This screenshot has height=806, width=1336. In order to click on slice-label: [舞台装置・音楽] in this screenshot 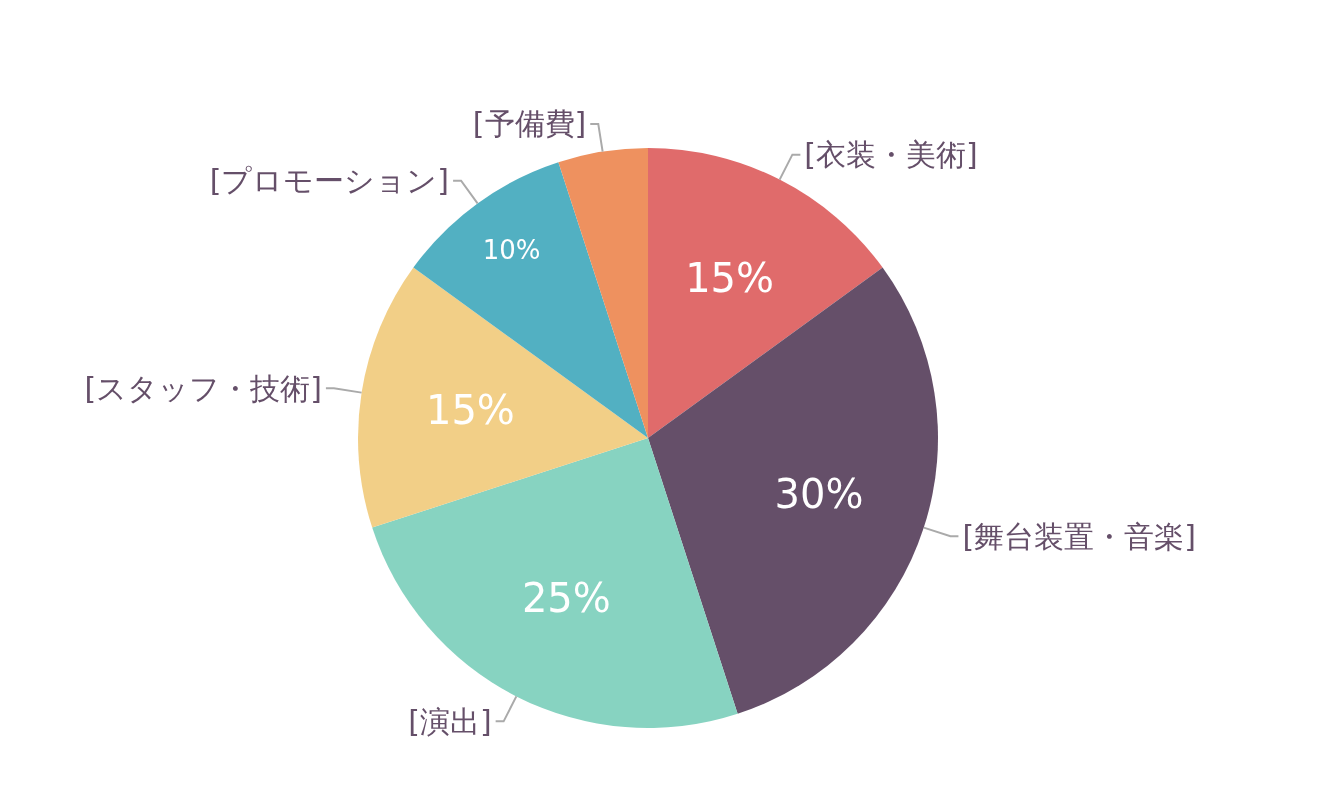, I will do `click(1079, 536)`.